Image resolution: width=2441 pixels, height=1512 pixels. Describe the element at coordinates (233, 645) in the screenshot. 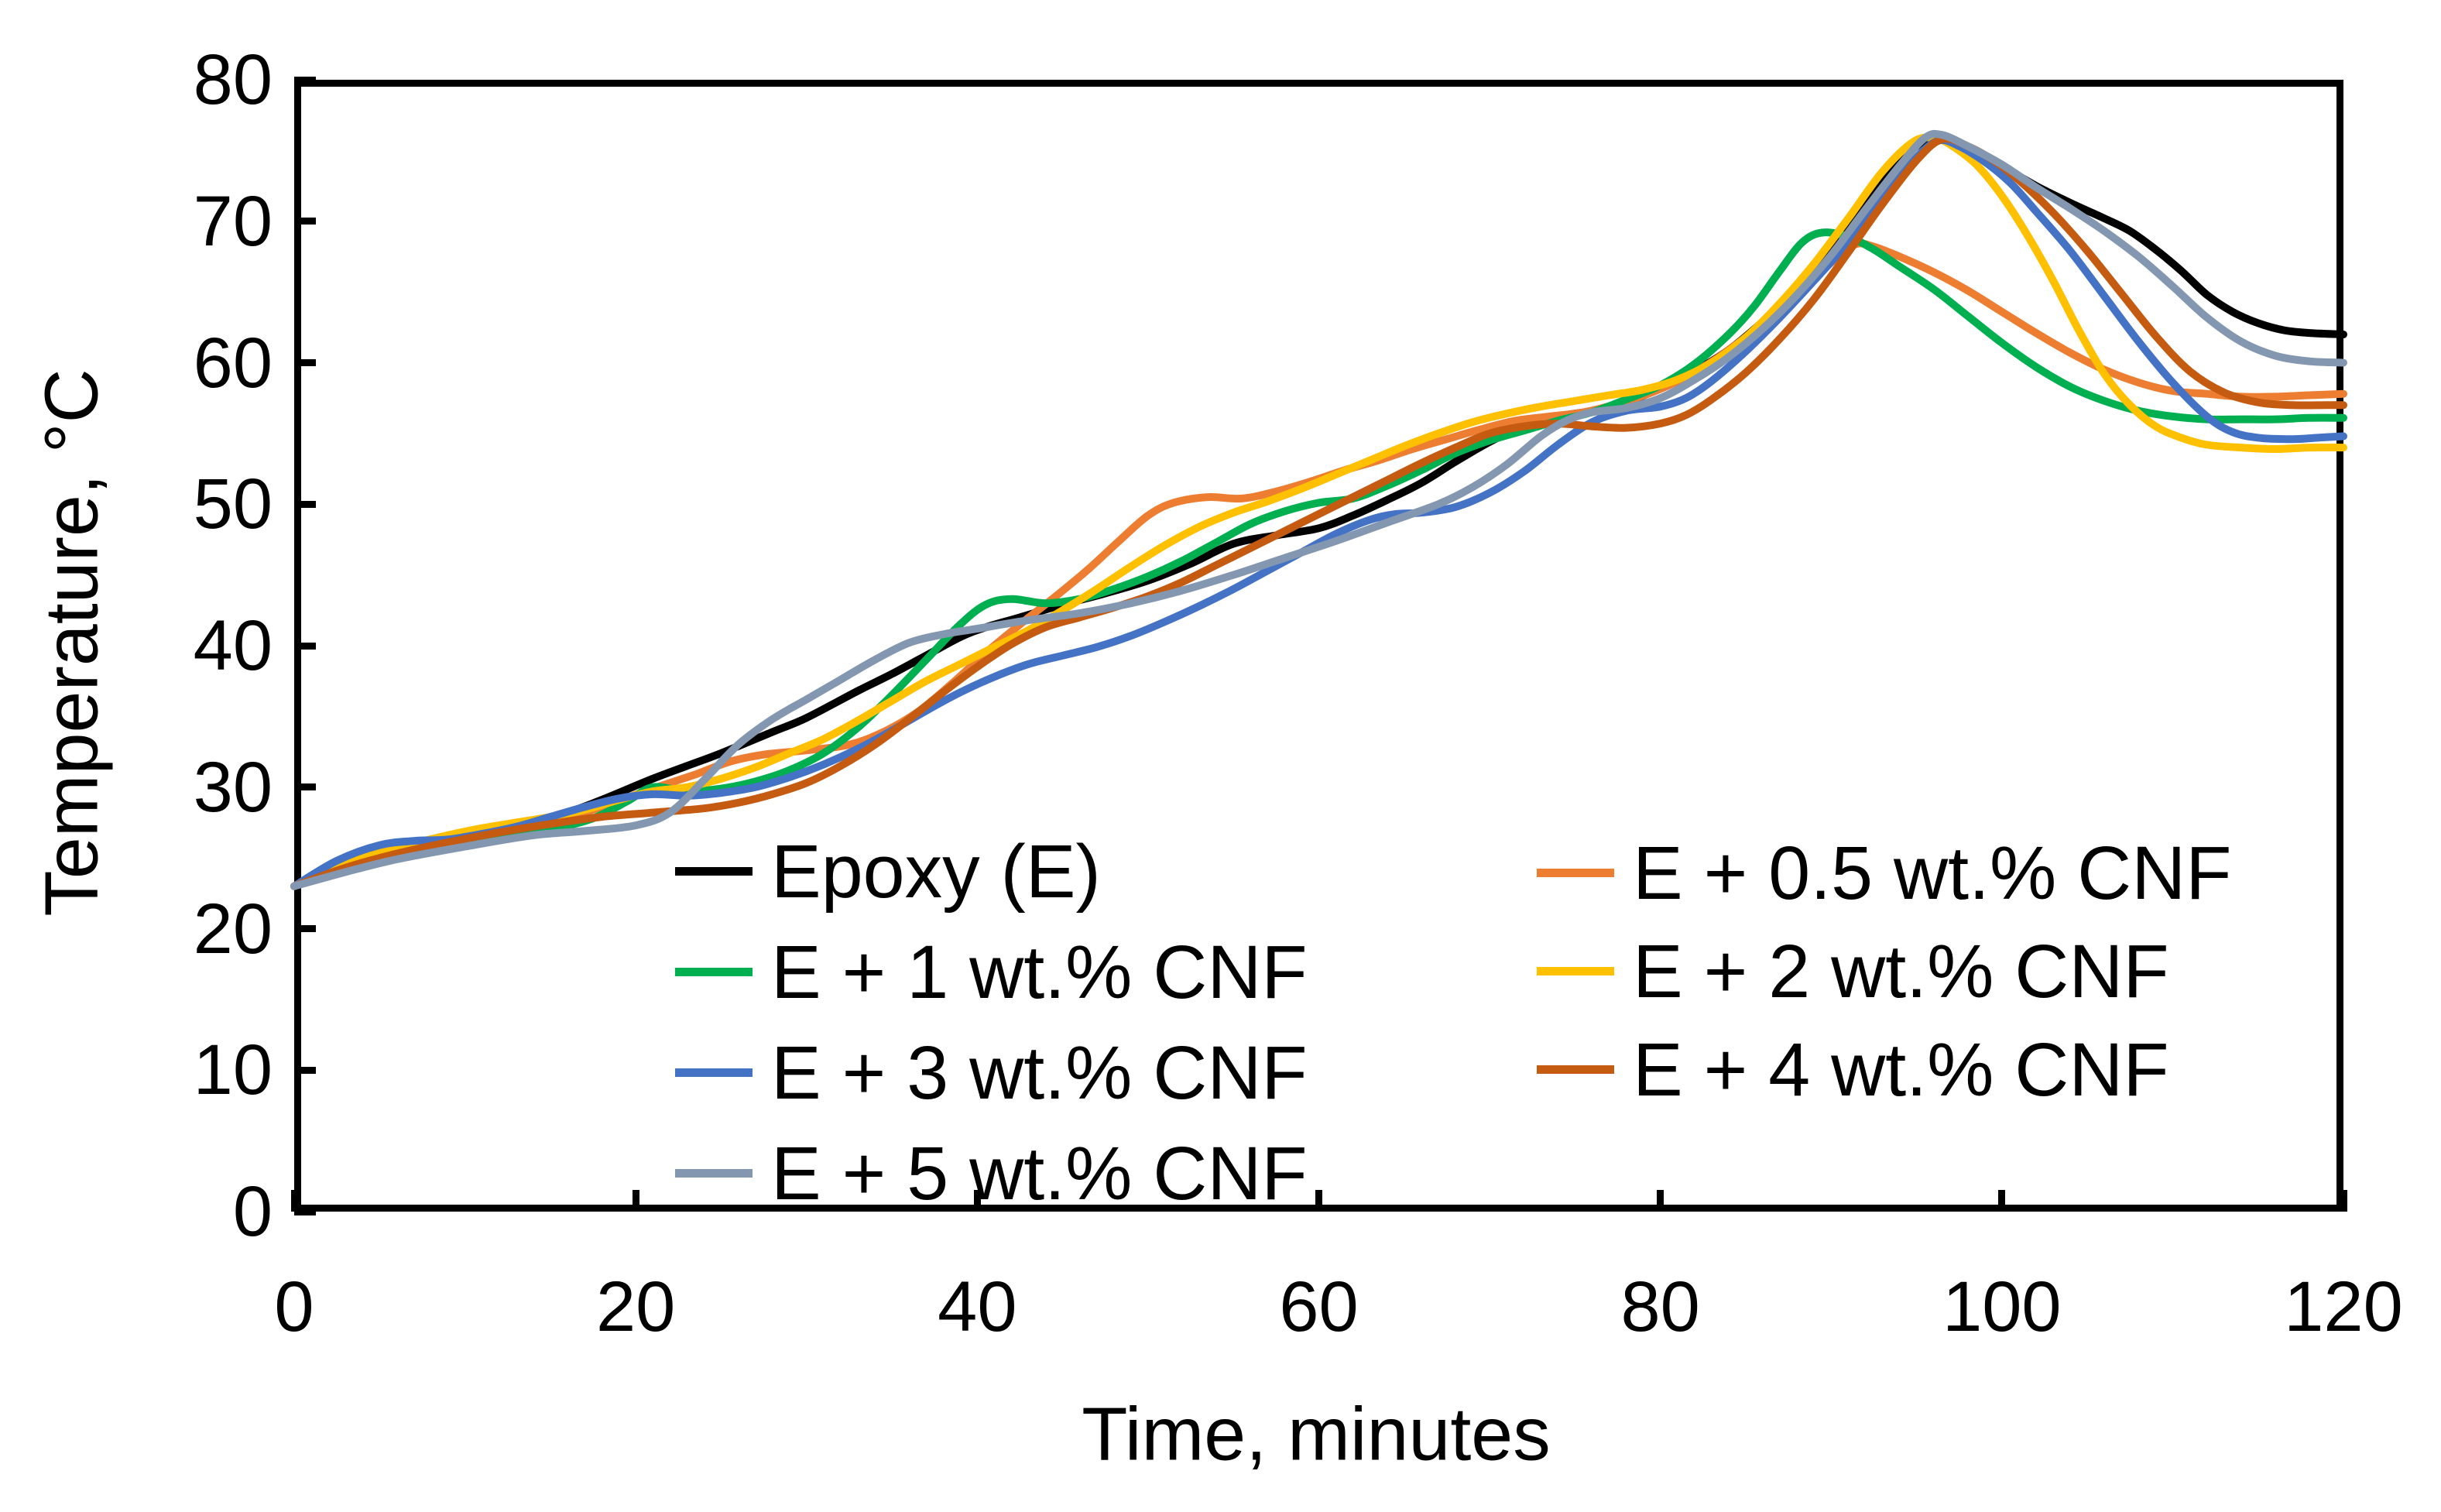

I see `y-tick-label-40: 40` at that location.